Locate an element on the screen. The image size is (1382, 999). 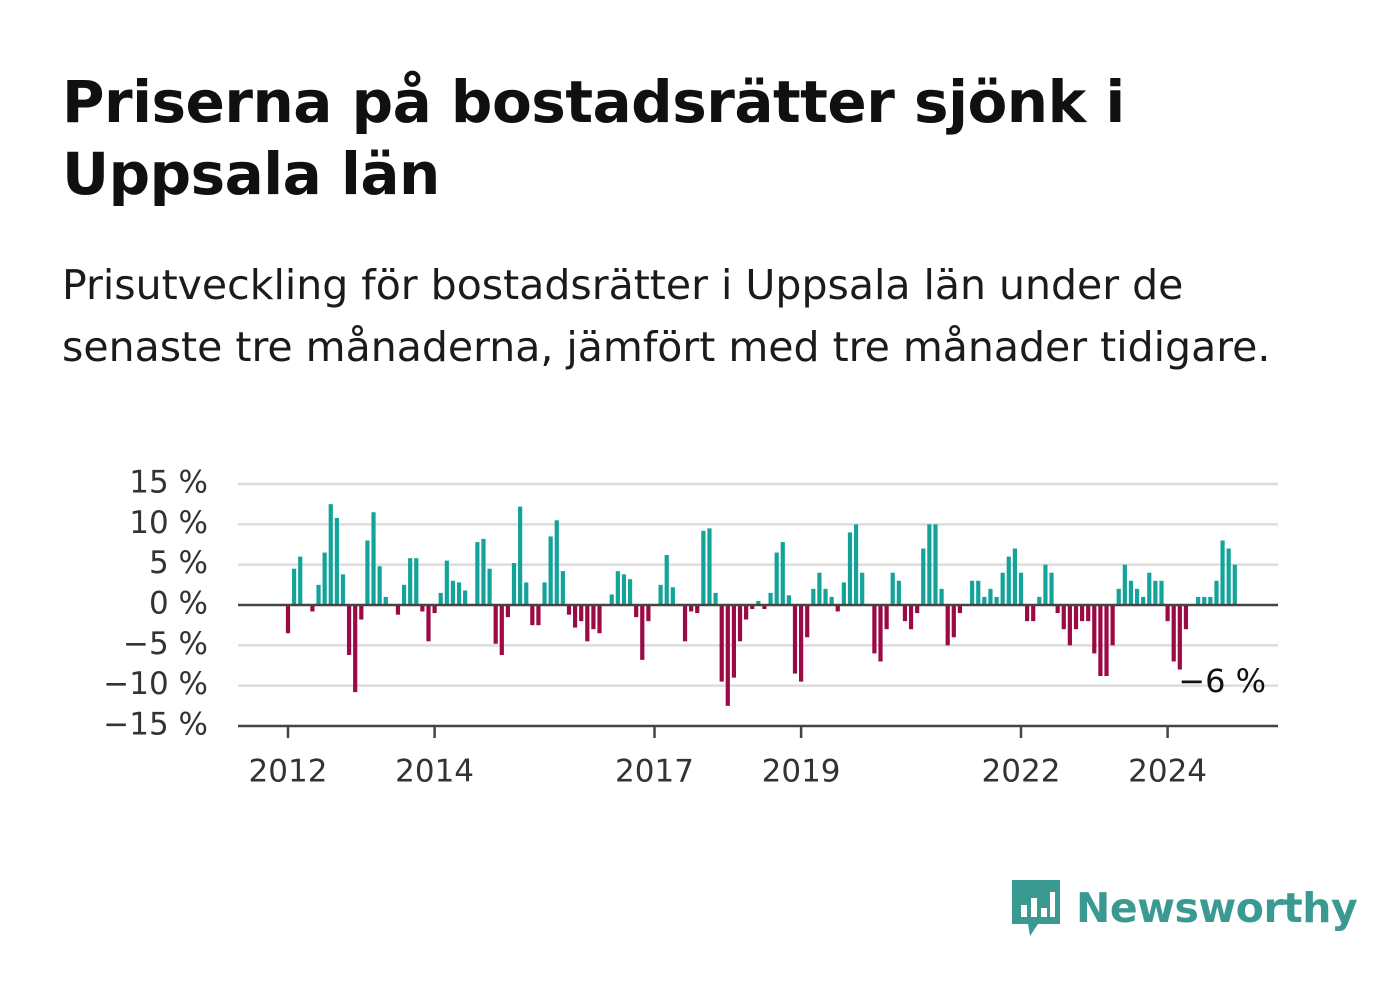
bars is located at coordinates (761, 605).